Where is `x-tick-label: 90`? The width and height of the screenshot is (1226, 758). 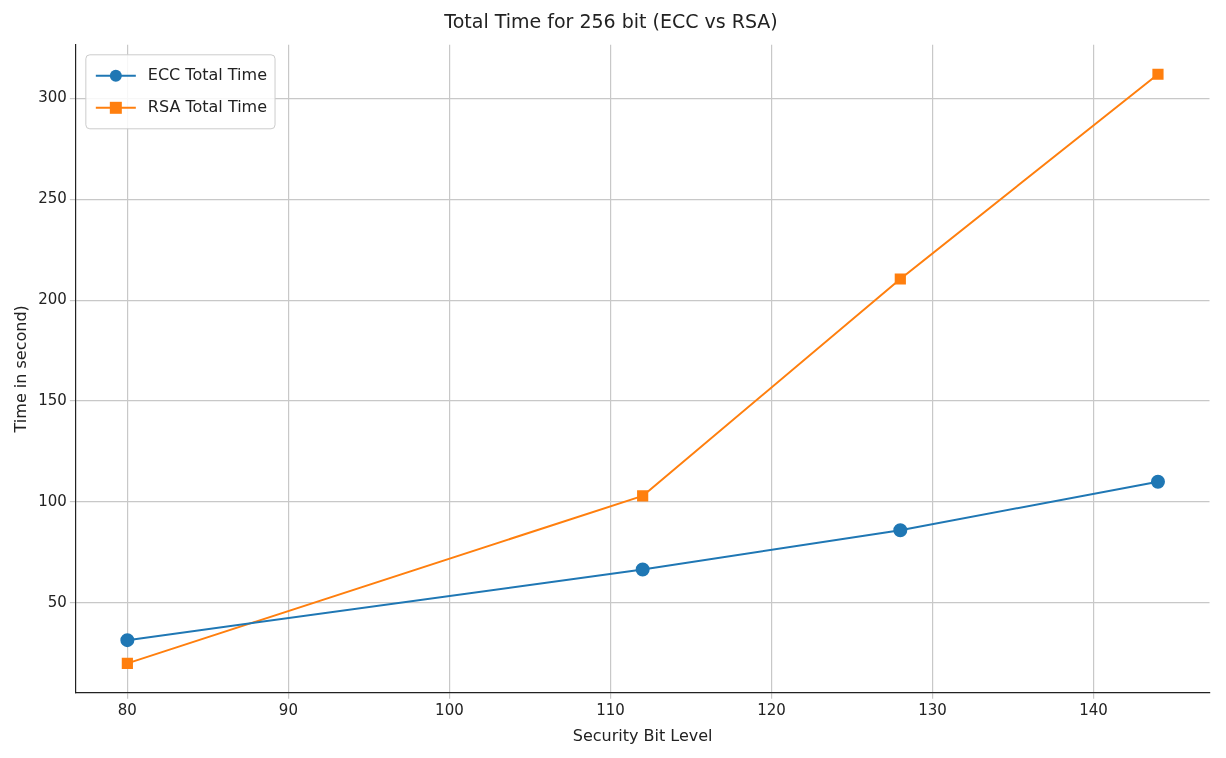
x-tick-label: 90 is located at coordinates (288, 709).